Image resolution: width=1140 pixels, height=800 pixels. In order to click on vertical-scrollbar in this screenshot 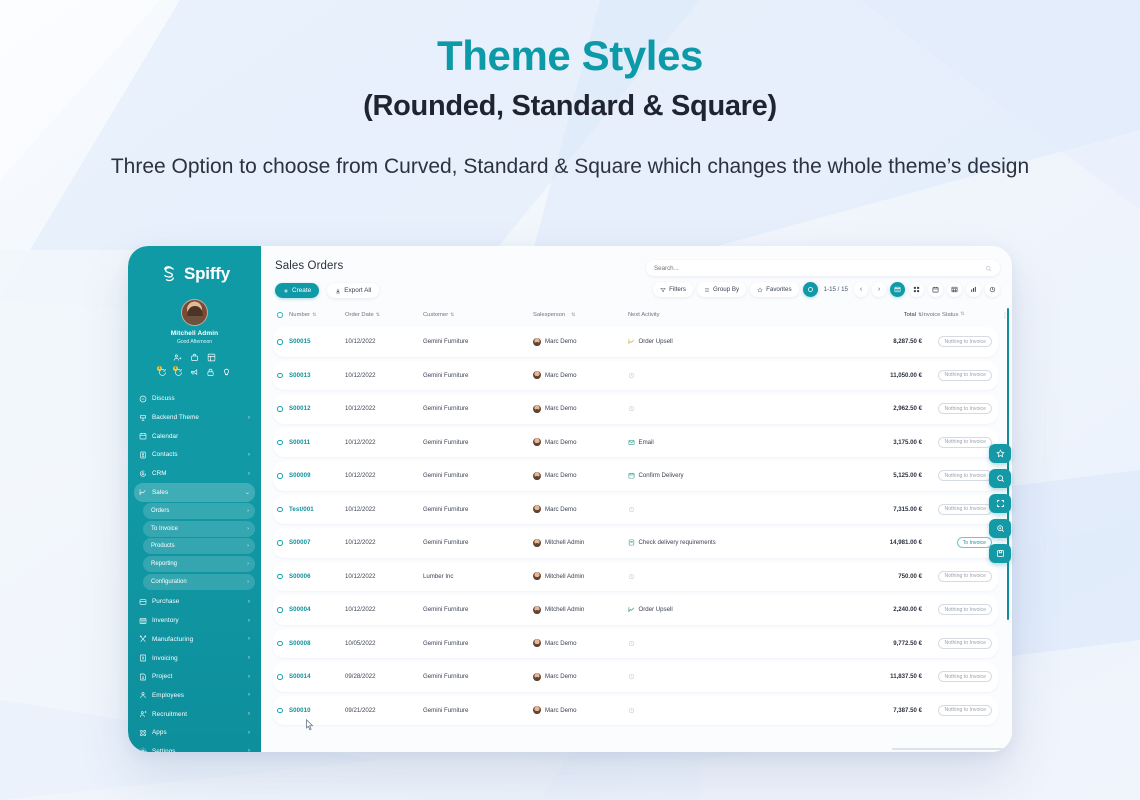, I will do `click(1008, 464)`.